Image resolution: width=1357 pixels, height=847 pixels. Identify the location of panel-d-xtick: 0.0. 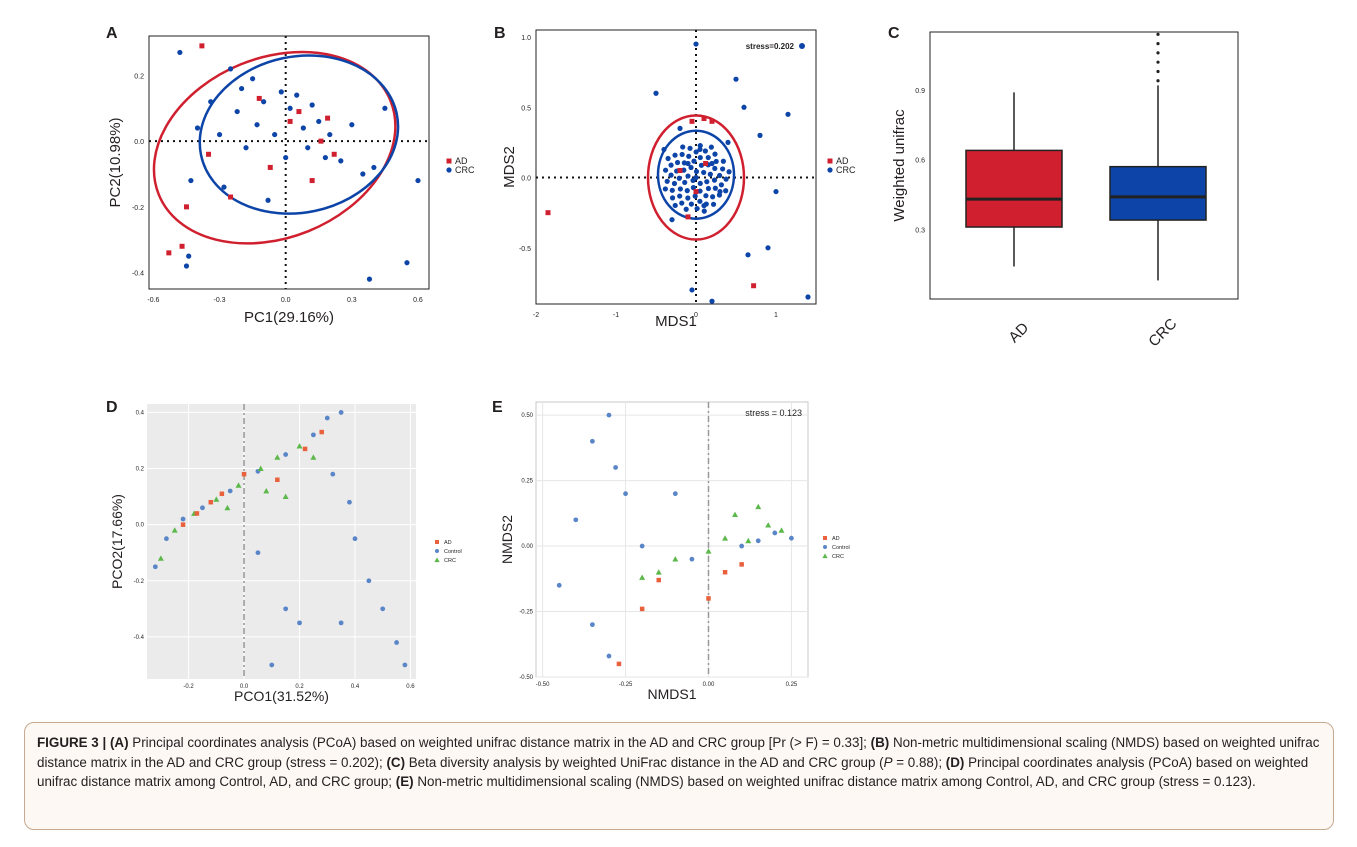
(244, 687).